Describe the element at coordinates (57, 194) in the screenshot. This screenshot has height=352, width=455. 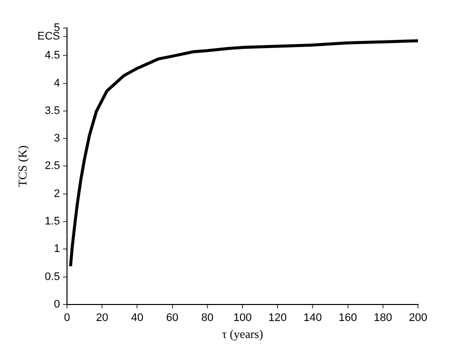
I see `y-tick-label: 2` at that location.